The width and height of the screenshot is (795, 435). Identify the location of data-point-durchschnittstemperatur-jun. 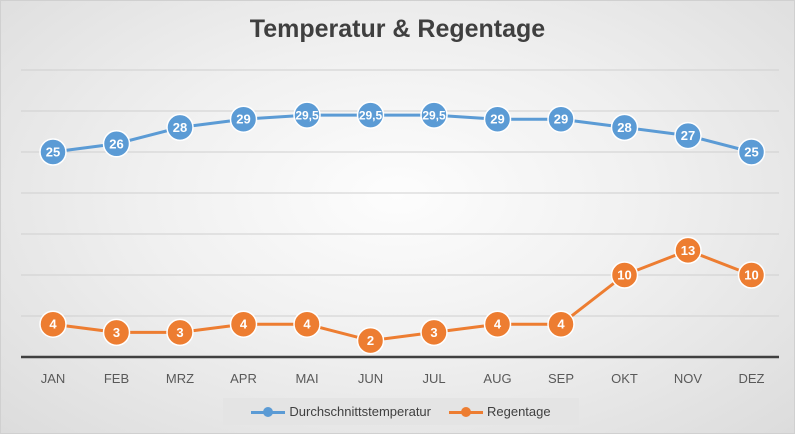
(370, 115).